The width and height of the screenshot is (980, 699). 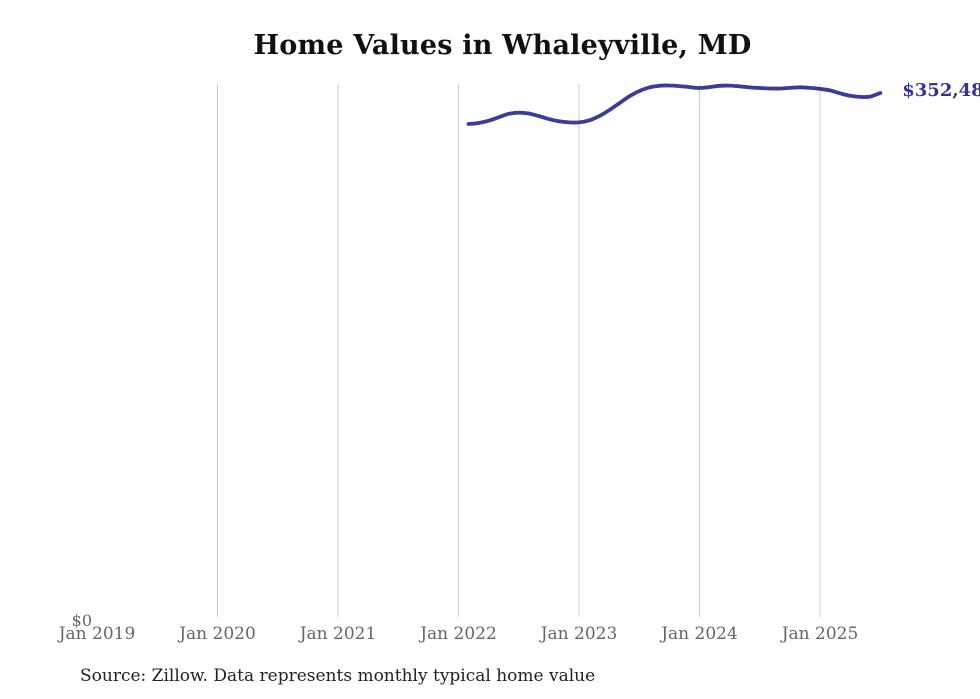 What do you see at coordinates (674, 104) in the screenshot?
I see `value-line` at bounding box center [674, 104].